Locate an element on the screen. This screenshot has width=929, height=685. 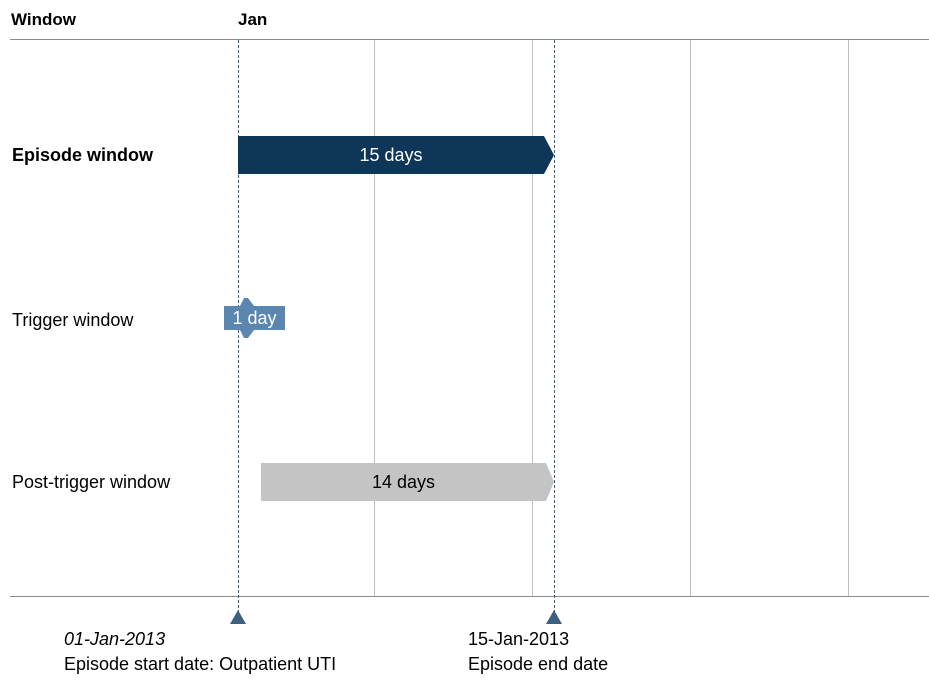
top-axis-line is located at coordinates (469, 39).